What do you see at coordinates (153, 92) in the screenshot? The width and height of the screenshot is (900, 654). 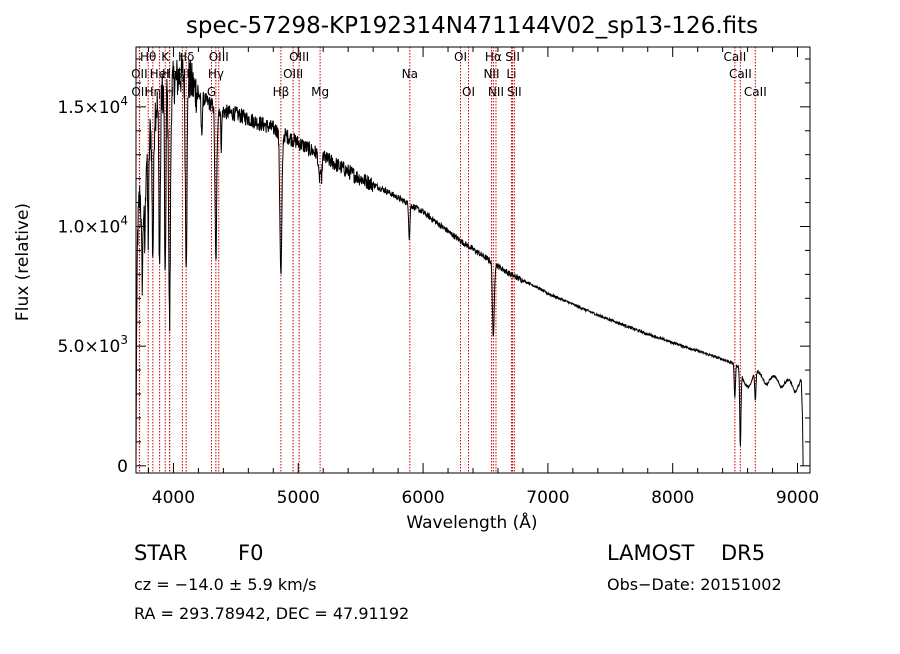 I see `spectral-line-label: Hη` at bounding box center [153, 92].